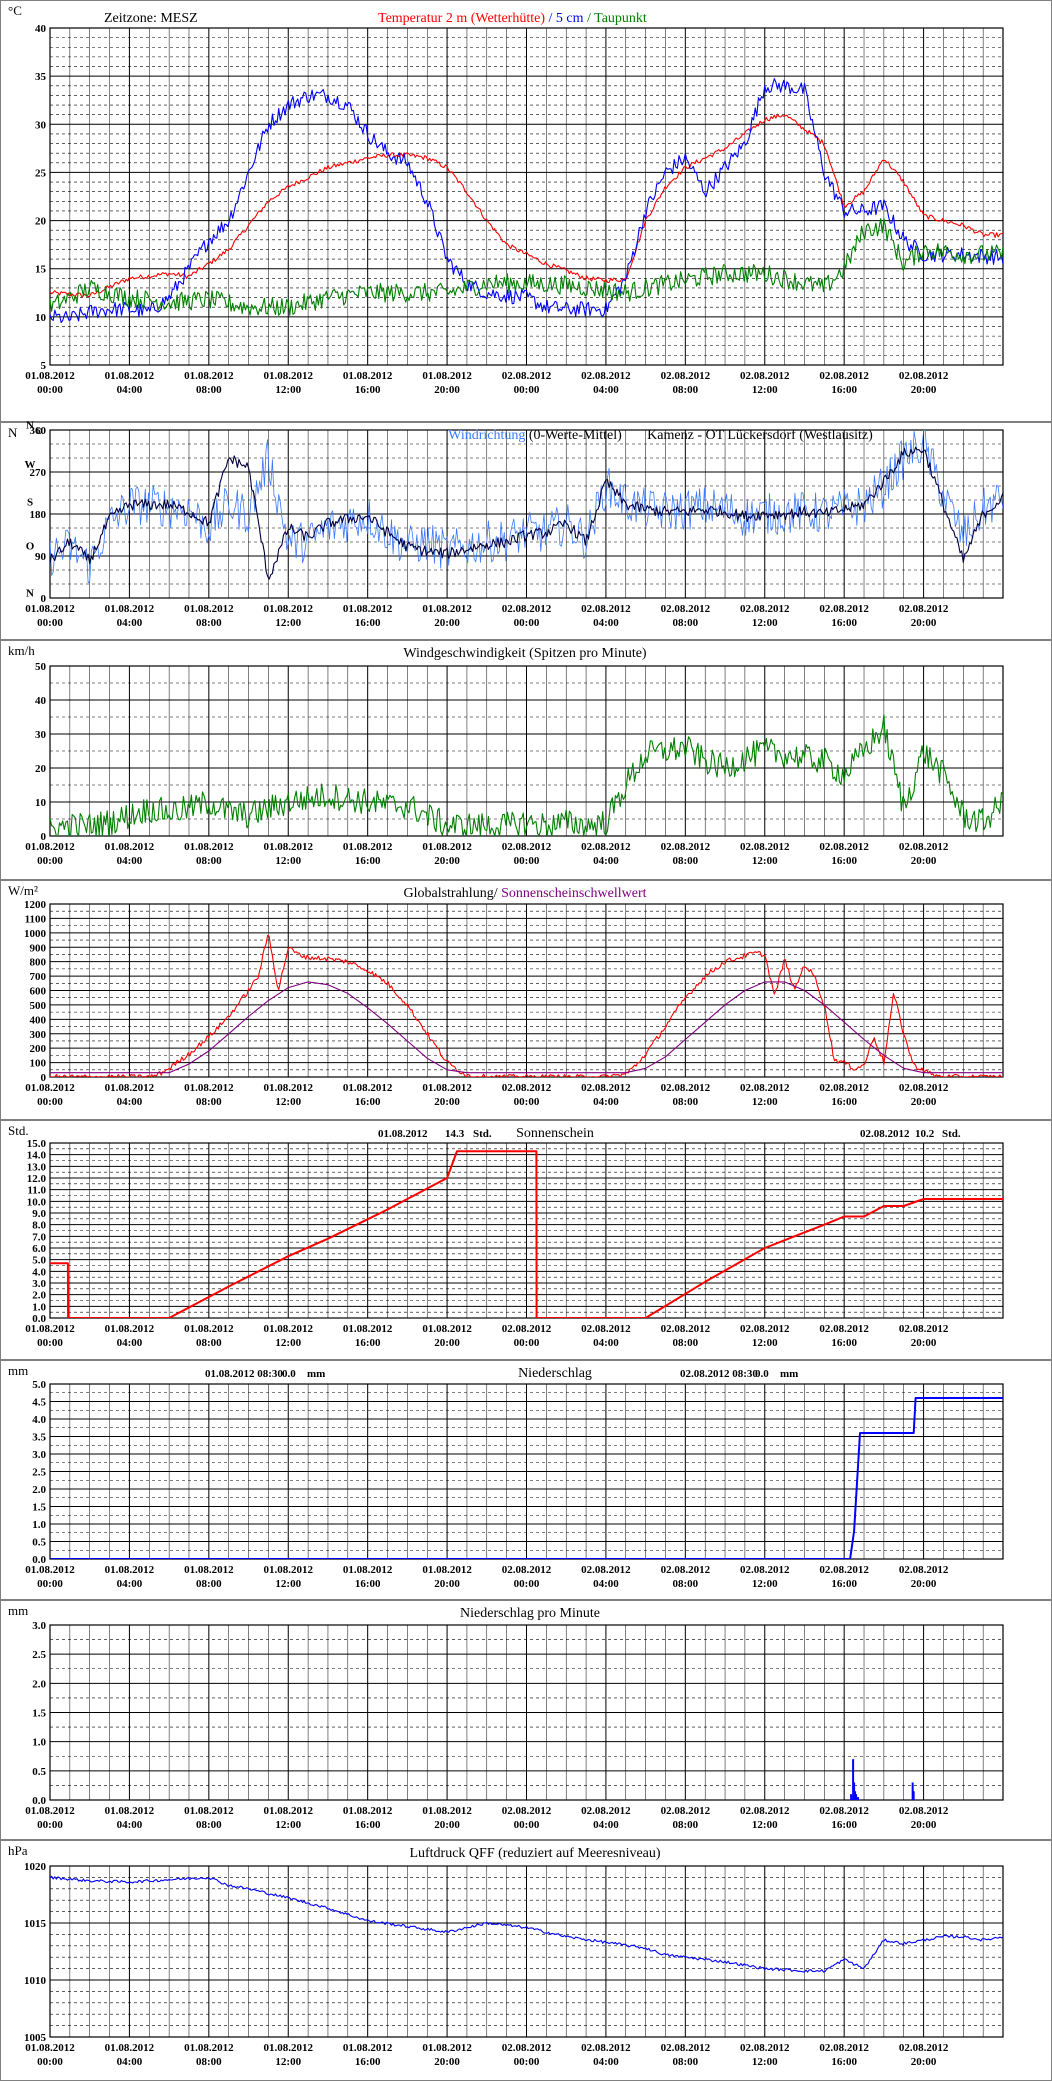 This screenshot has width=1052, height=2081. Describe the element at coordinates (951, 1134) in the screenshot. I see `info-right-unit: Std.` at that location.